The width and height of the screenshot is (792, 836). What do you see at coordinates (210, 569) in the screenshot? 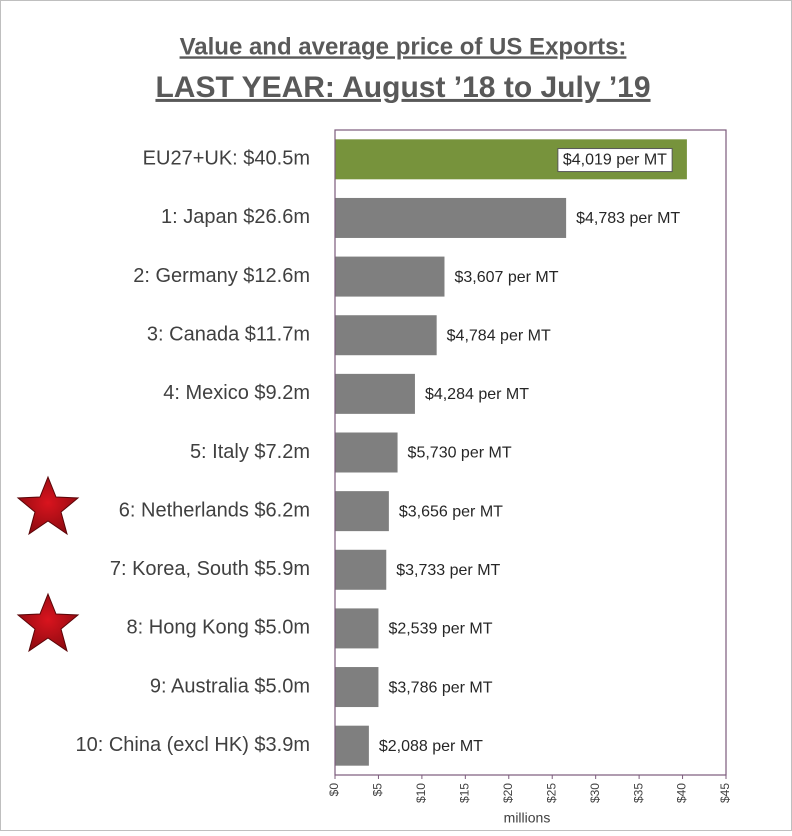
I see `category-label: 7: Korea, South $5.9m` at bounding box center [210, 569].